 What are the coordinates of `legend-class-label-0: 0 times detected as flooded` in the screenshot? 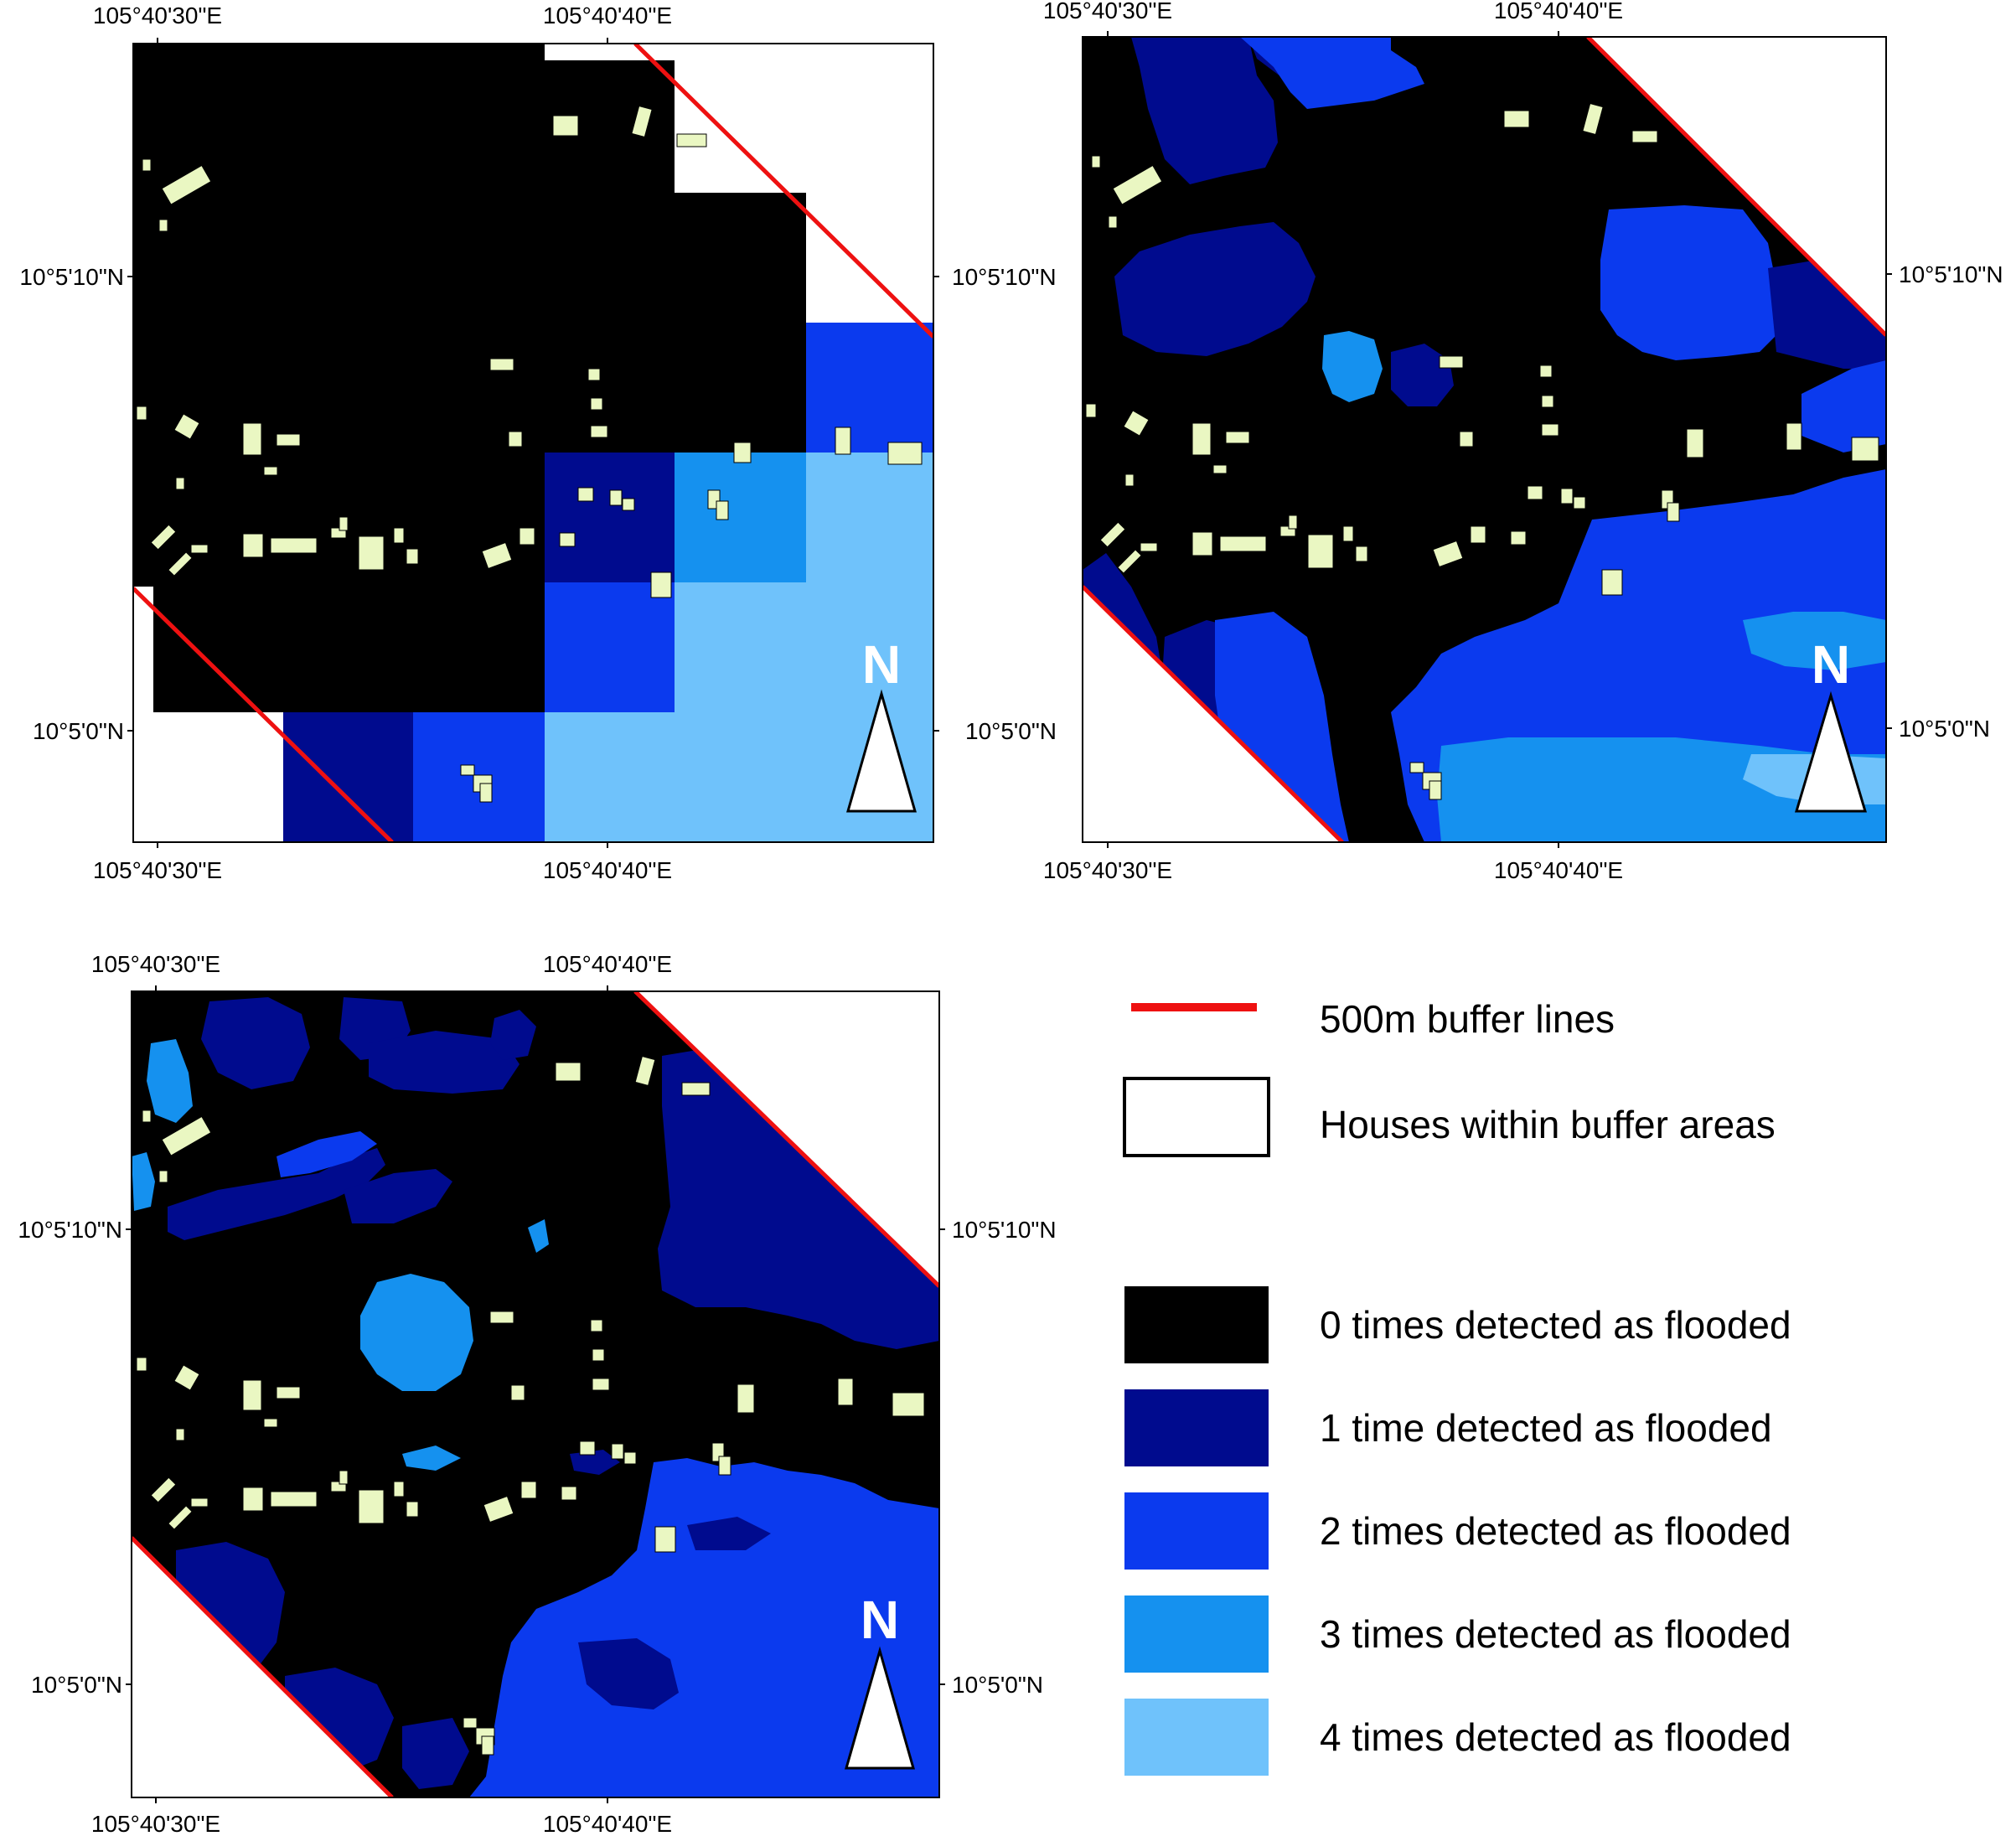 It's located at (1555, 1325).